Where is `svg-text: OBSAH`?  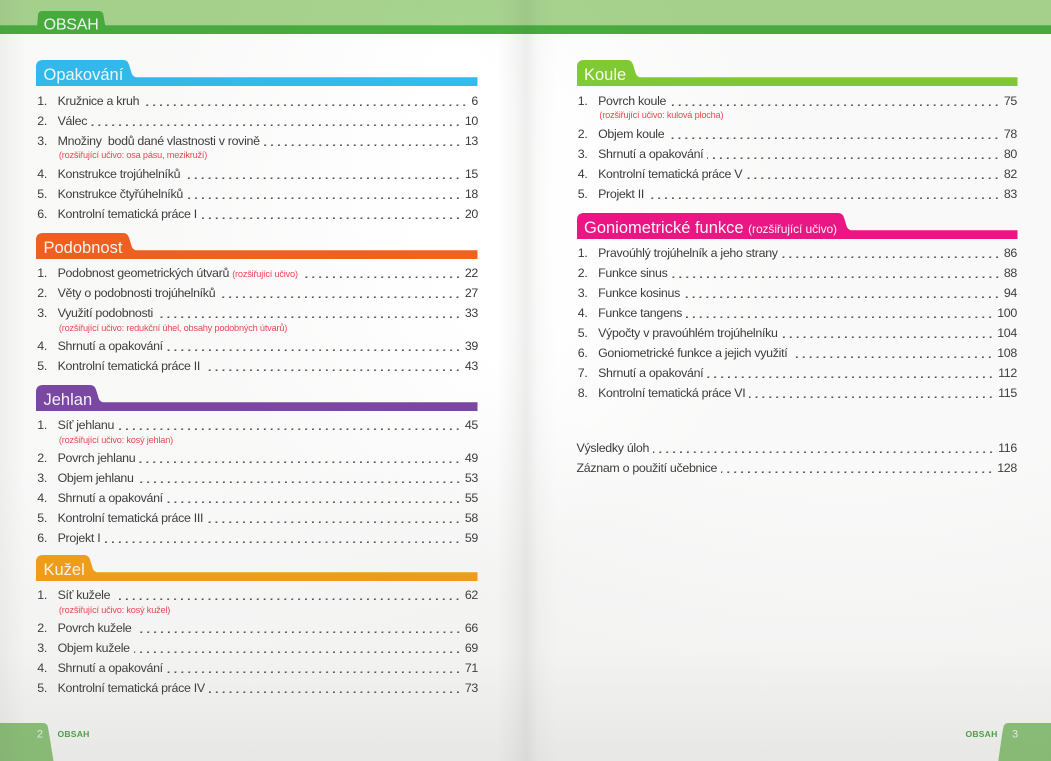 svg-text: OBSAH is located at coordinates (71, 24).